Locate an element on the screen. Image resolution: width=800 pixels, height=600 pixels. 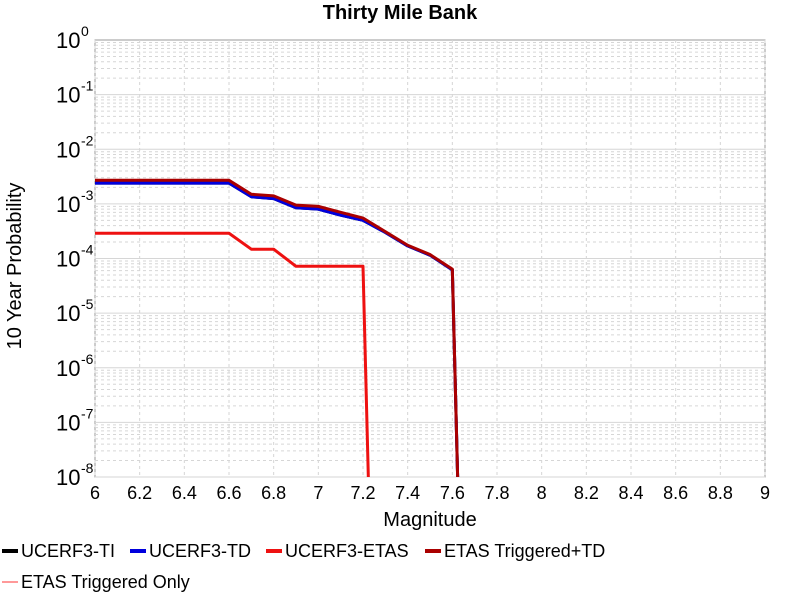
y-tick-label: 10 -1 is located at coordinates (75, 93).